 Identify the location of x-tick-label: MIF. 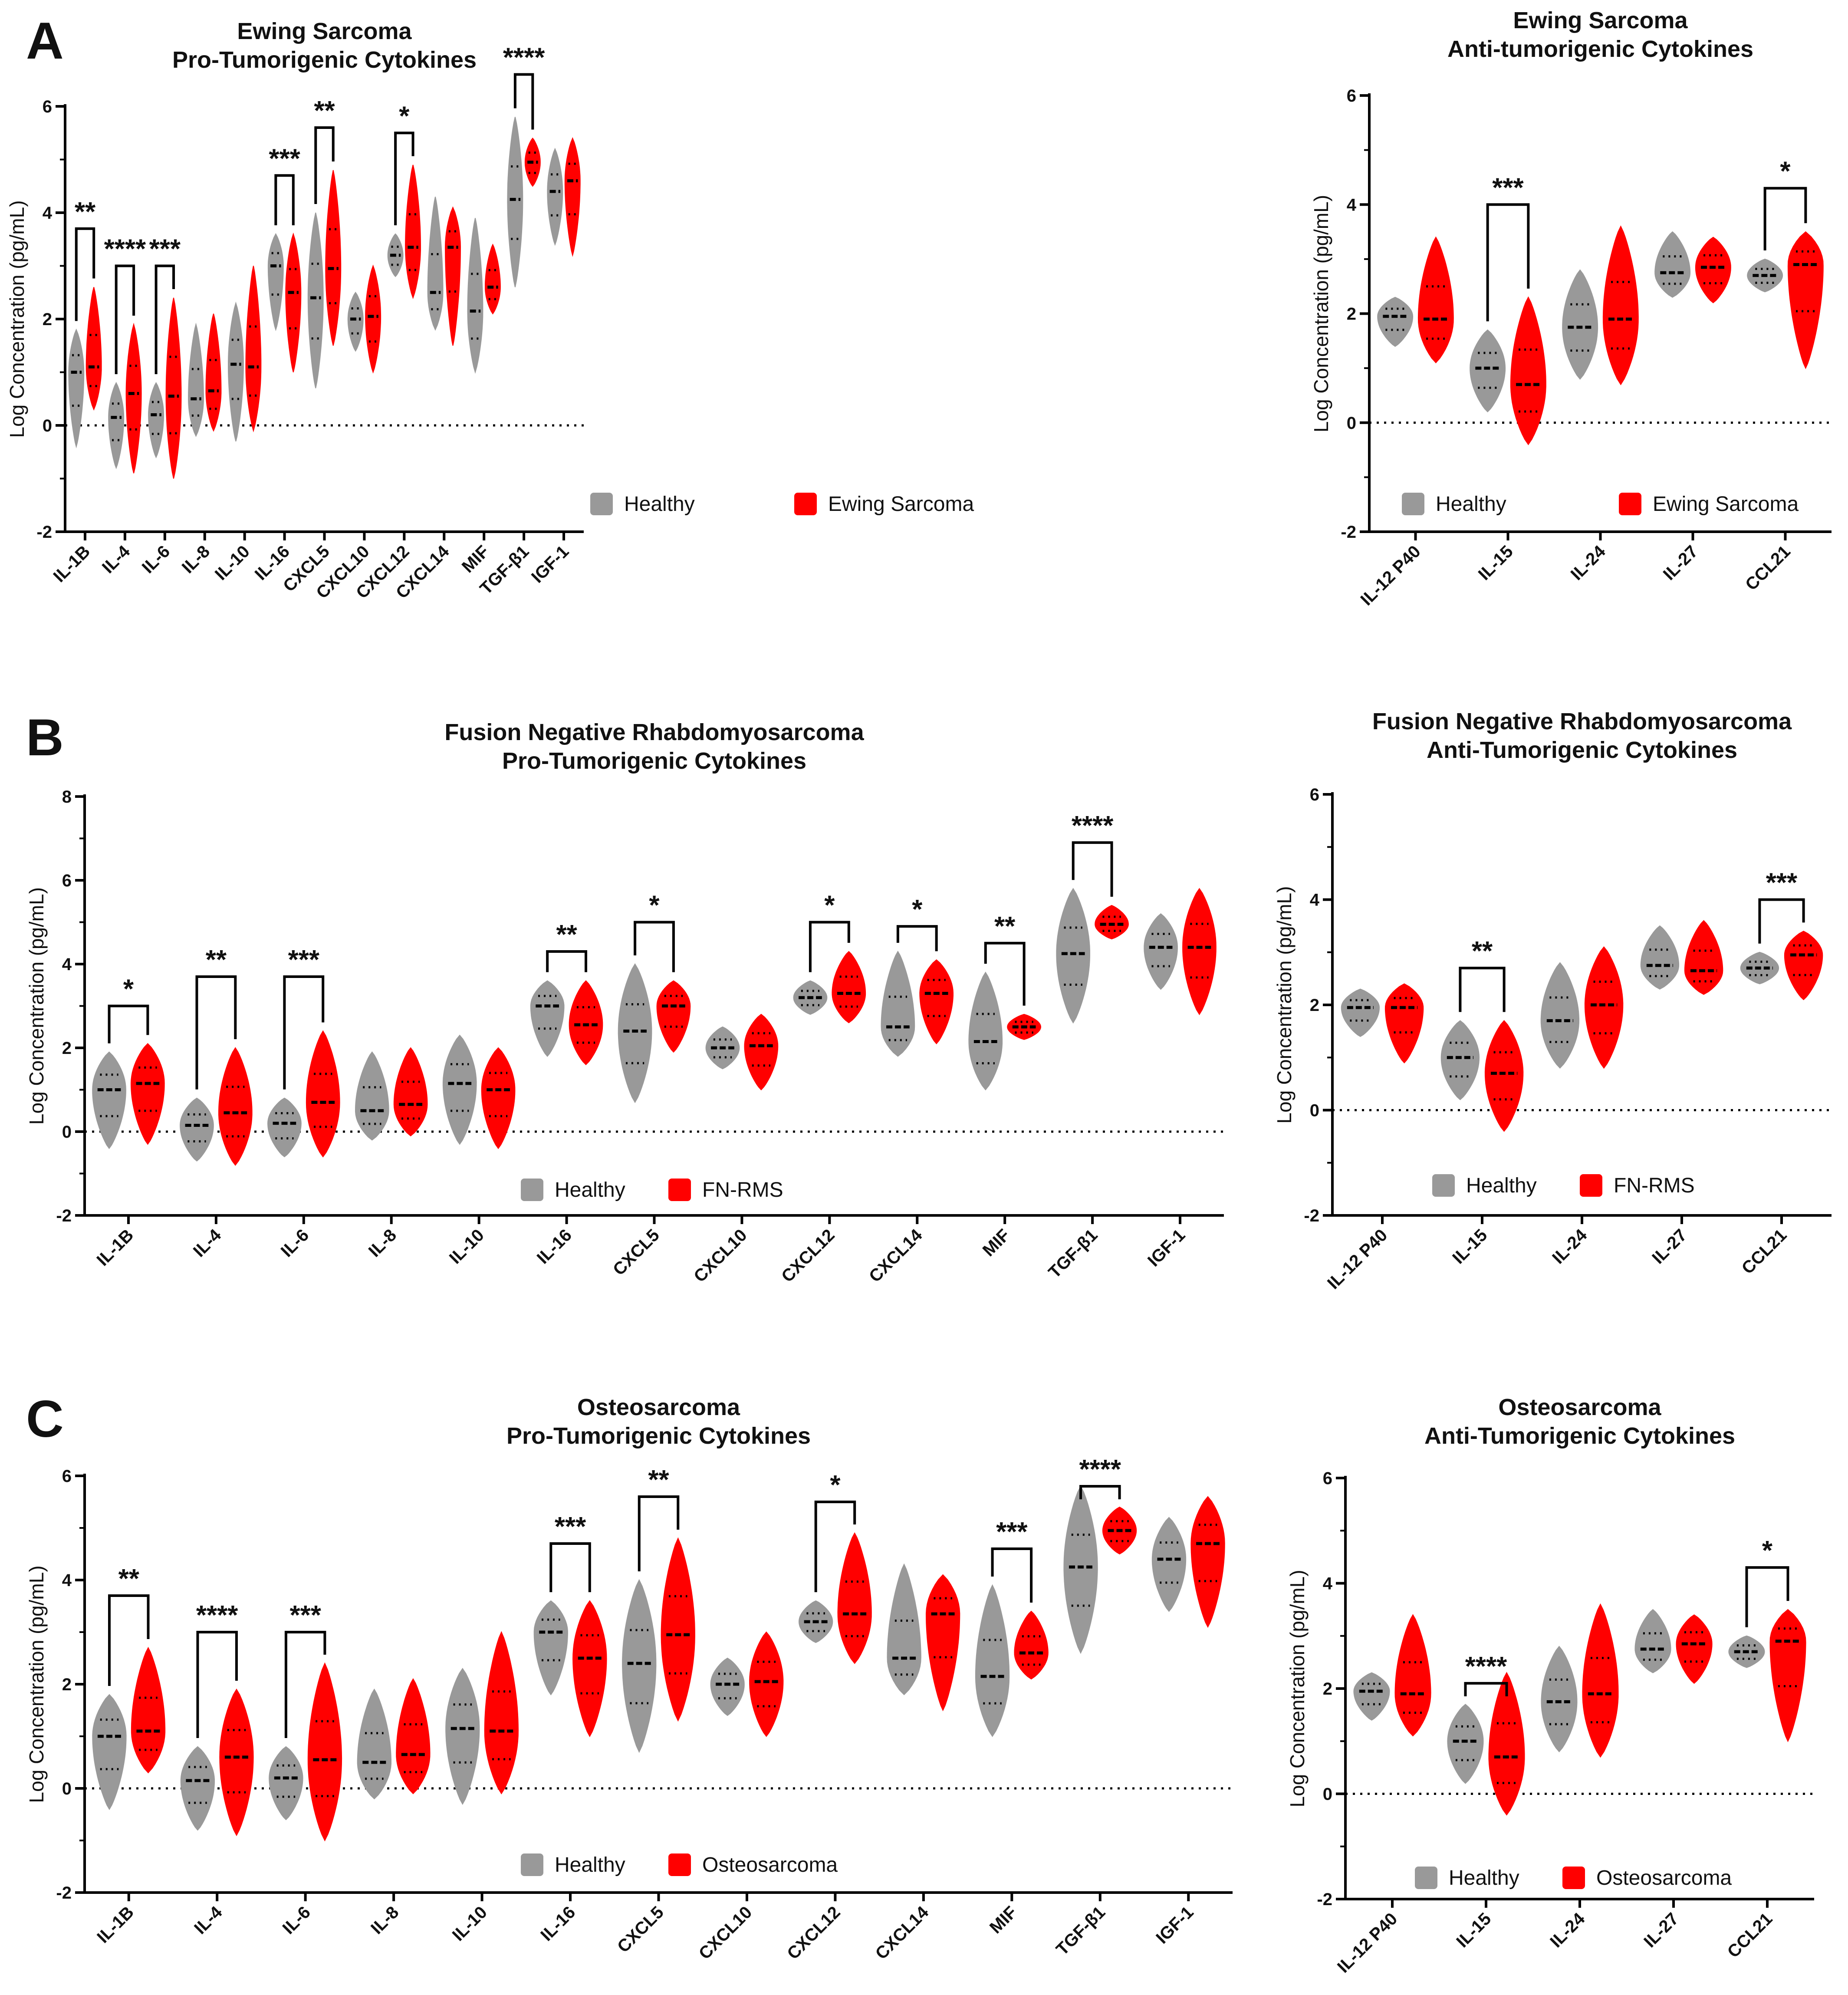
(475, 559).